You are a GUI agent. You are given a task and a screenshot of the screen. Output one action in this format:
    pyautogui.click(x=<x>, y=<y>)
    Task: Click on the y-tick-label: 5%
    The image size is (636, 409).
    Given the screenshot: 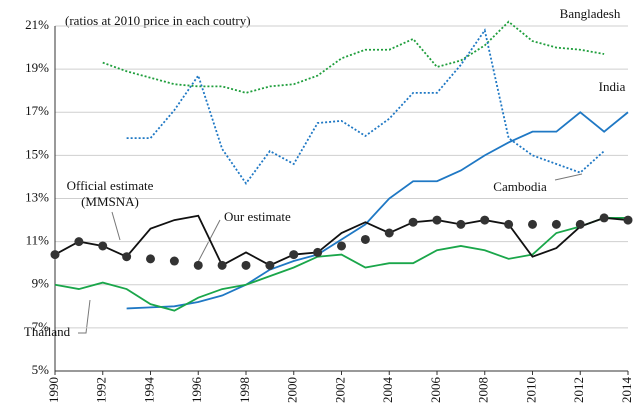 What is the action you would take?
    pyautogui.click(x=41, y=369)
    